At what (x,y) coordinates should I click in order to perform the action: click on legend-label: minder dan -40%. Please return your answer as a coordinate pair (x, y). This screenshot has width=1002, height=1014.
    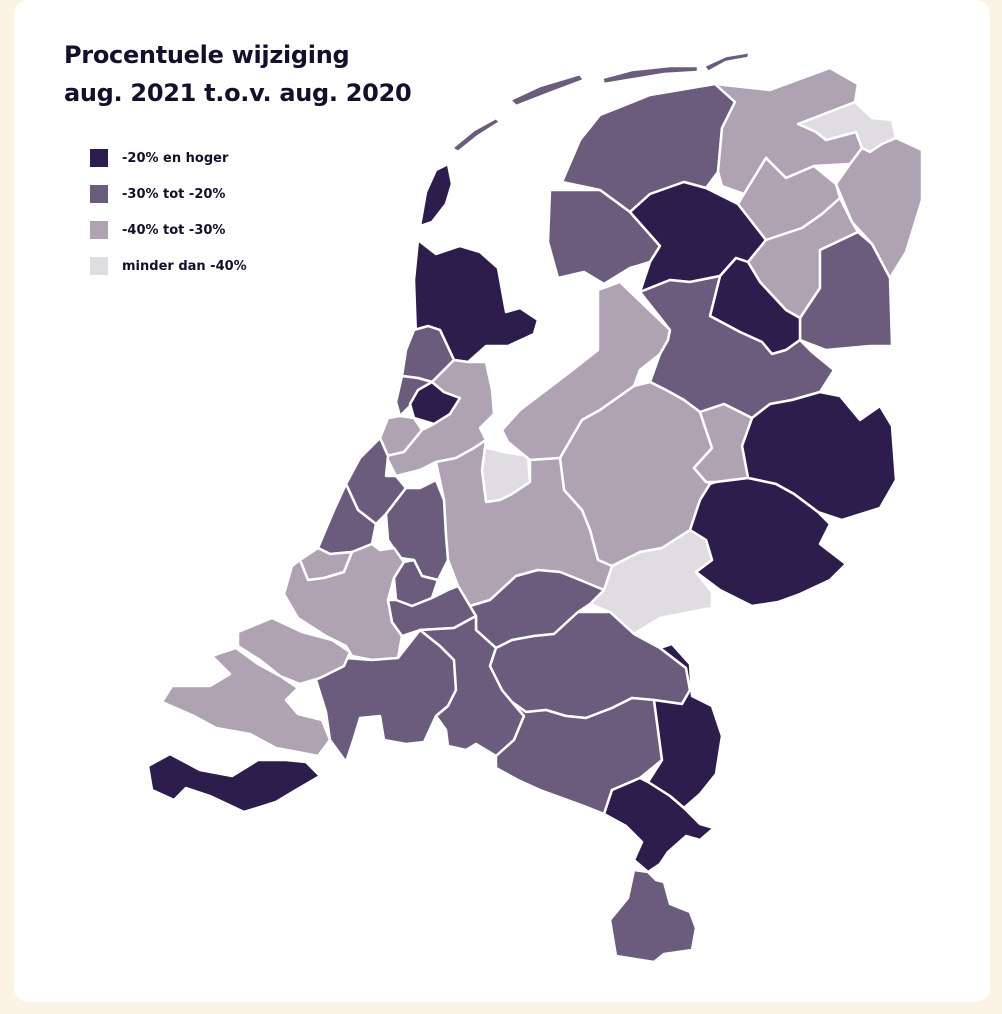
    Looking at the image, I should click on (184, 266).